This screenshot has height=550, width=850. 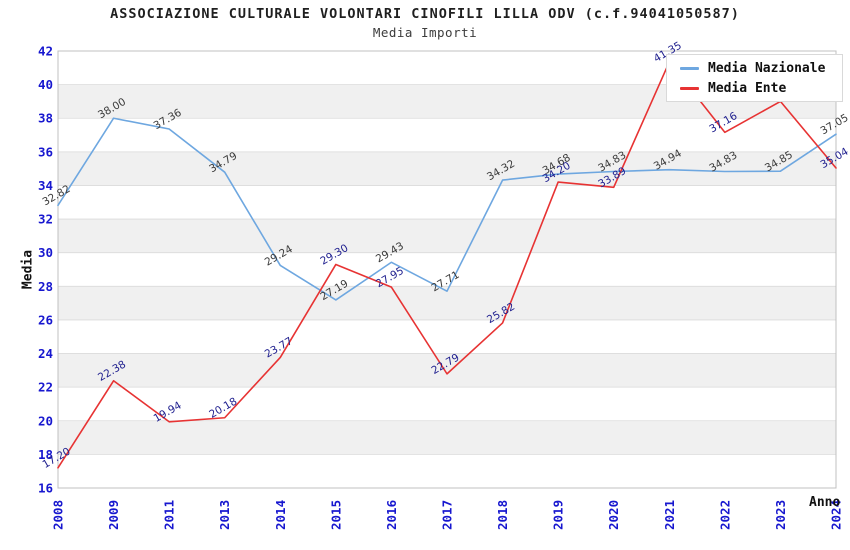 I want to click on y-tick-label: 42, so click(x=45, y=51).